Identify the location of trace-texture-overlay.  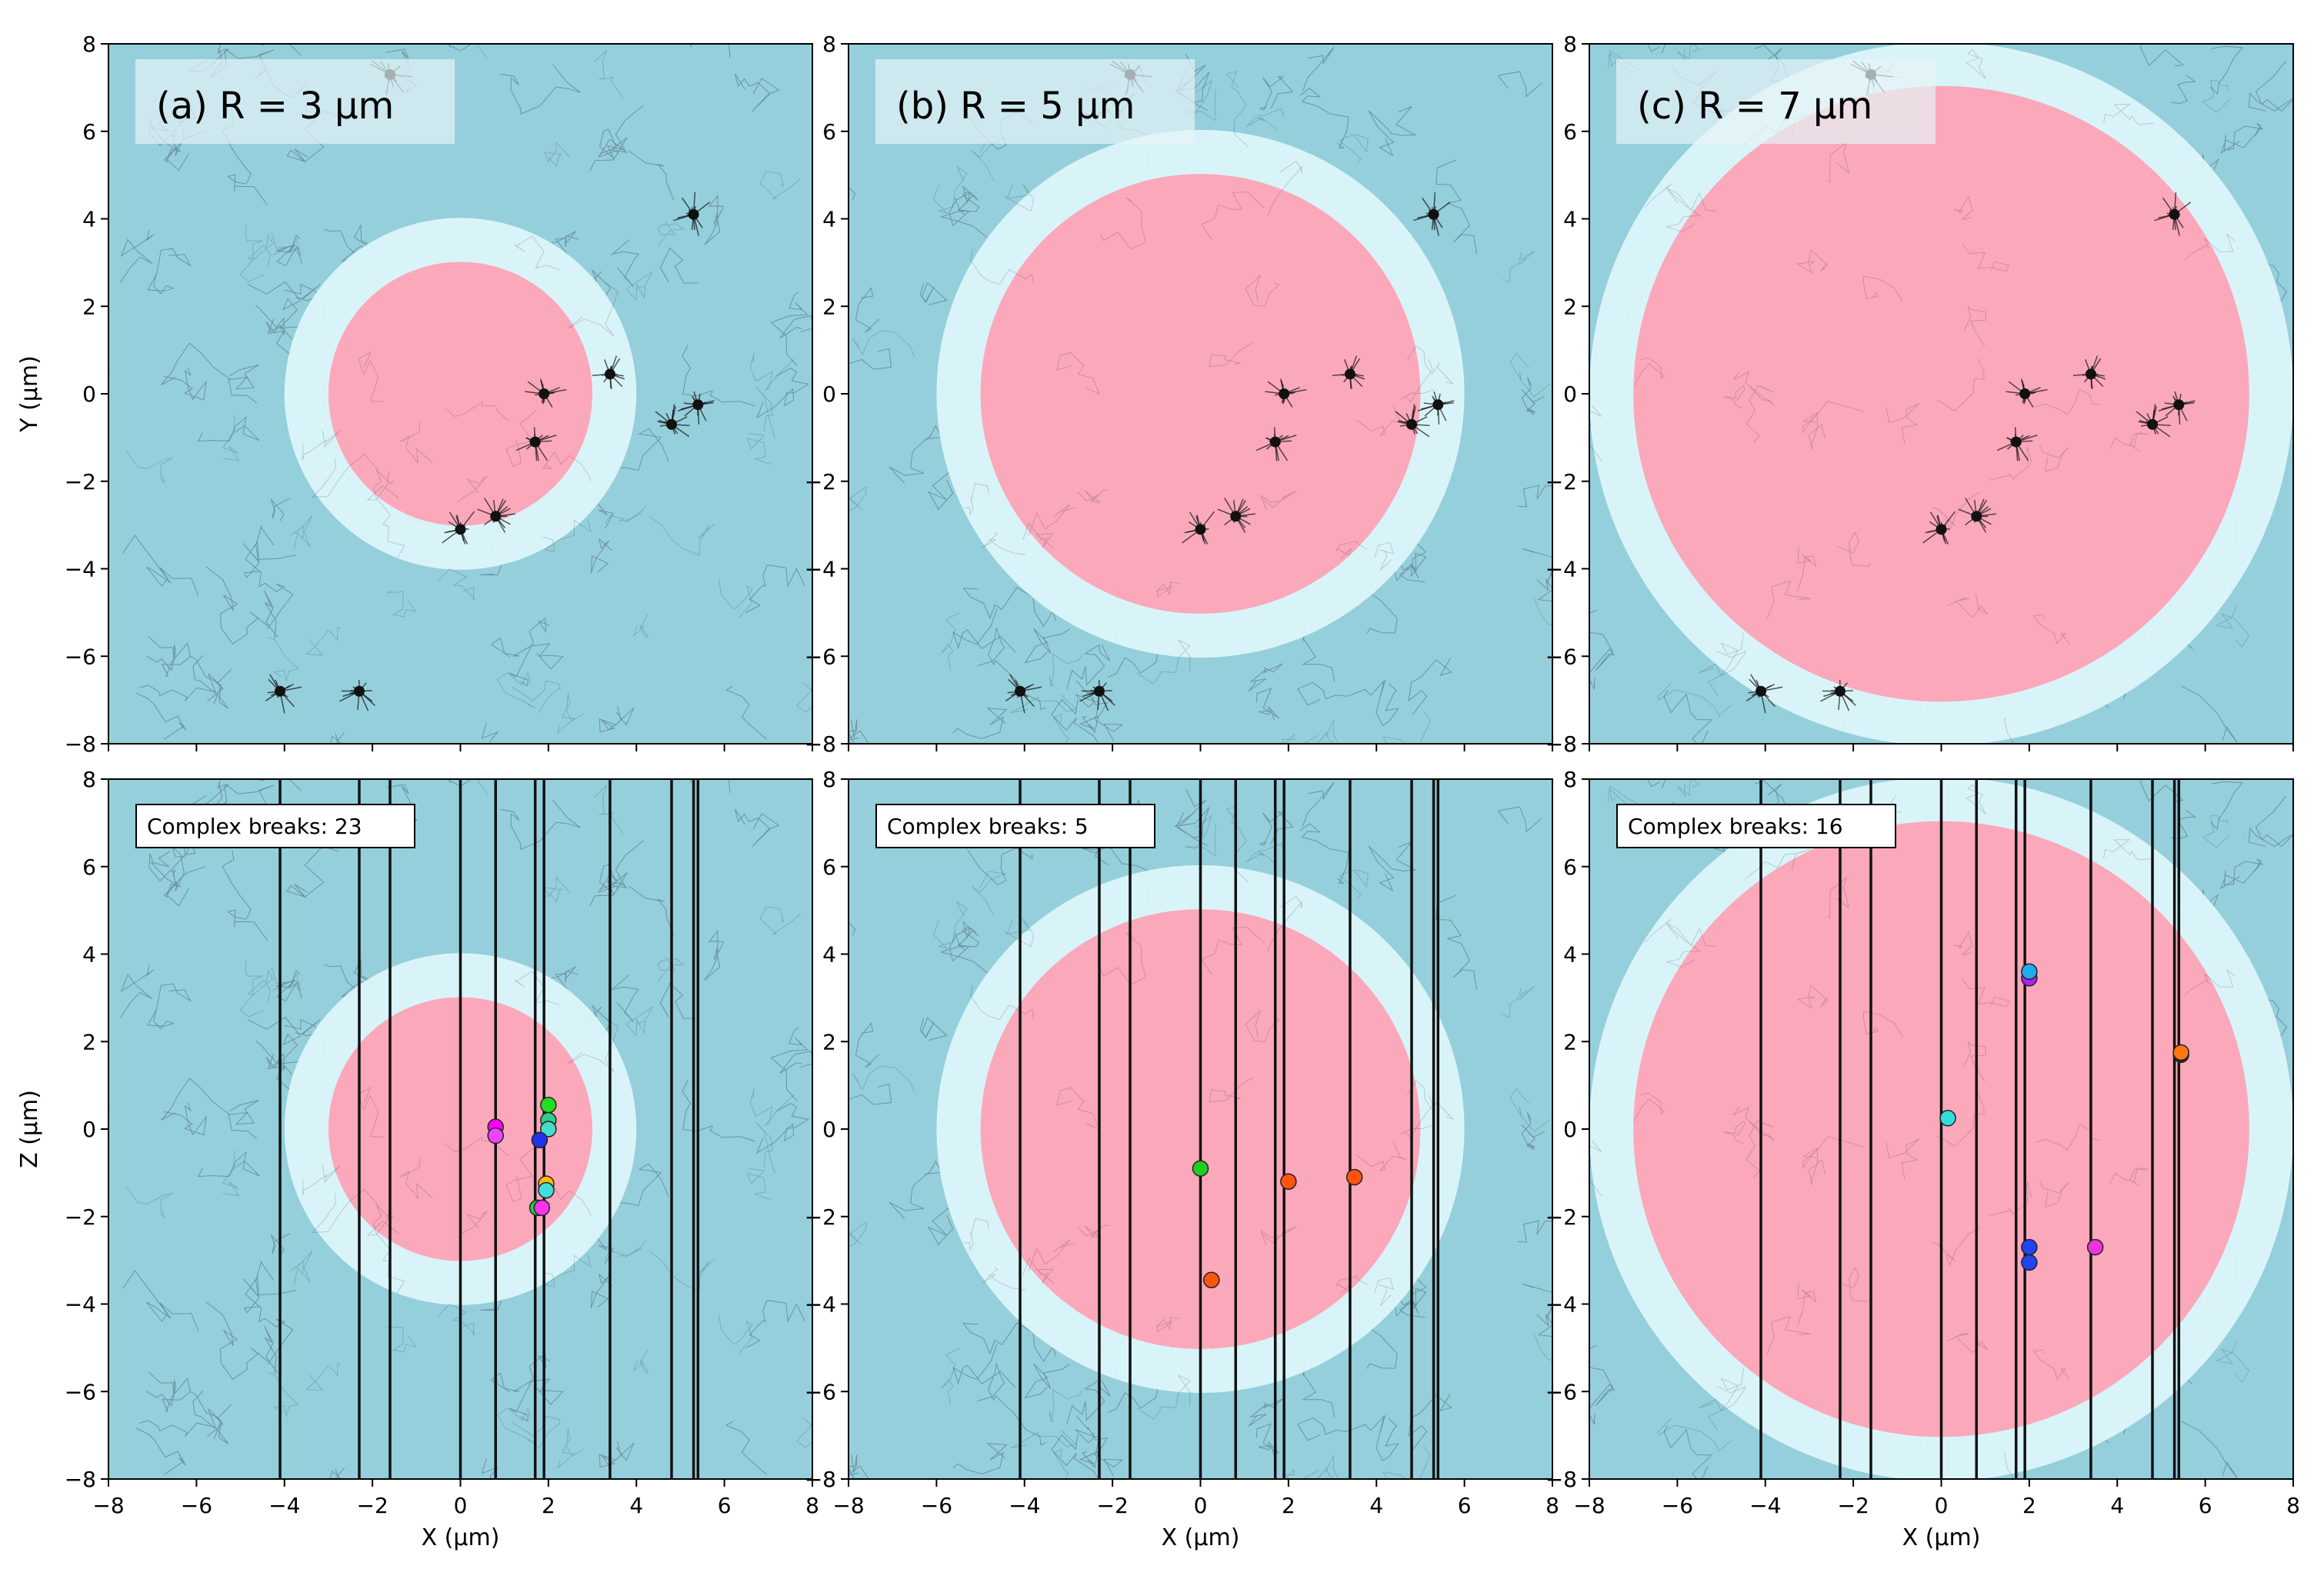
(1919, 394).